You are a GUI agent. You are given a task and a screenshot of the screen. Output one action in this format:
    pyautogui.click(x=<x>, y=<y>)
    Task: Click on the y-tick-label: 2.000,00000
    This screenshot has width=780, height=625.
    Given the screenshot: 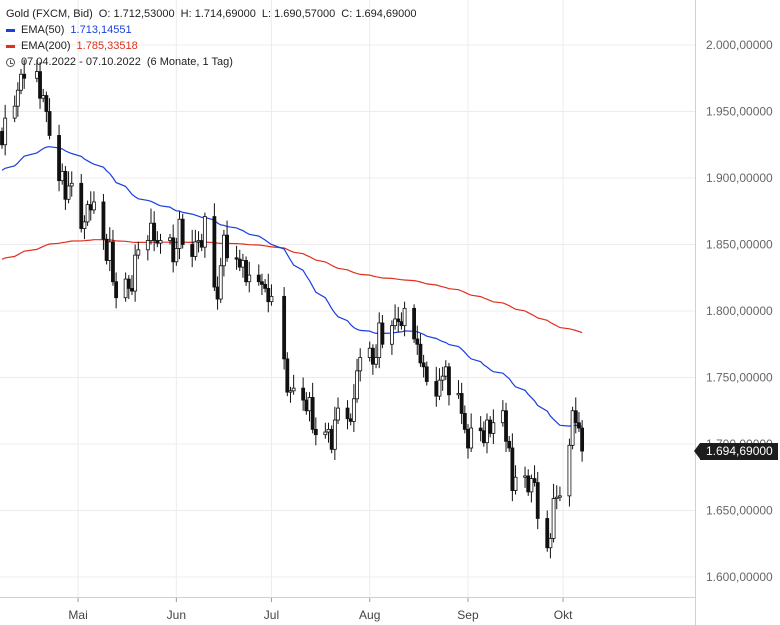 What is the action you would take?
    pyautogui.click(x=739, y=45)
    